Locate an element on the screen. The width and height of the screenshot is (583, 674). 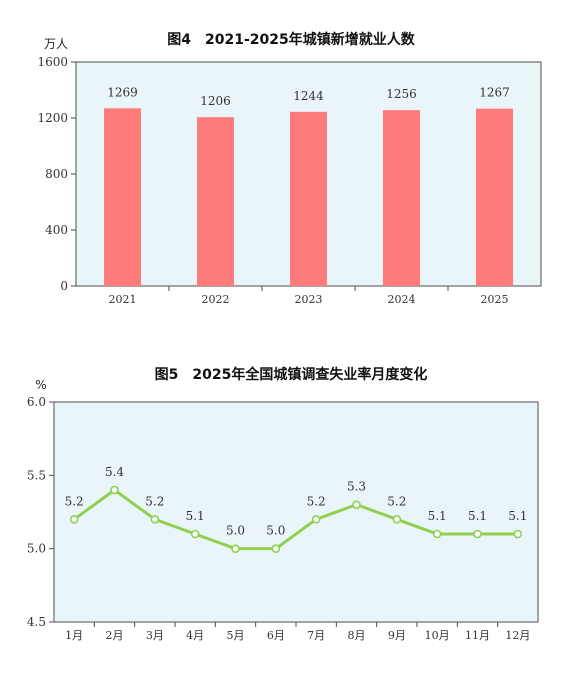
y-tick-label: 5.5 is located at coordinates (36, 475).